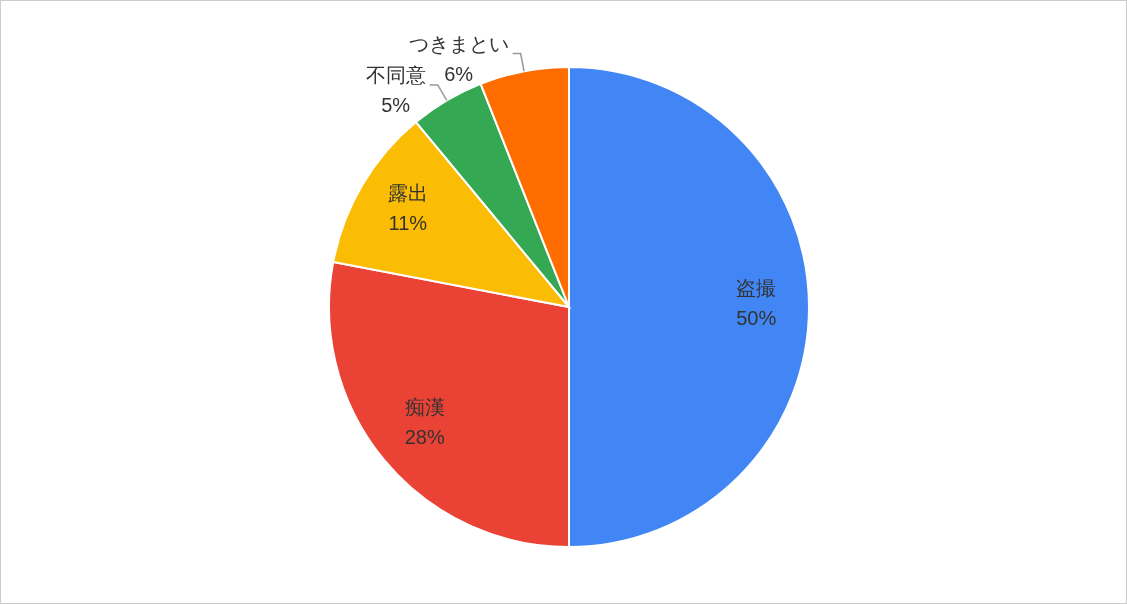 The width and height of the screenshot is (1127, 604). I want to click on slice-label: 盗撮, so click(756, 288).